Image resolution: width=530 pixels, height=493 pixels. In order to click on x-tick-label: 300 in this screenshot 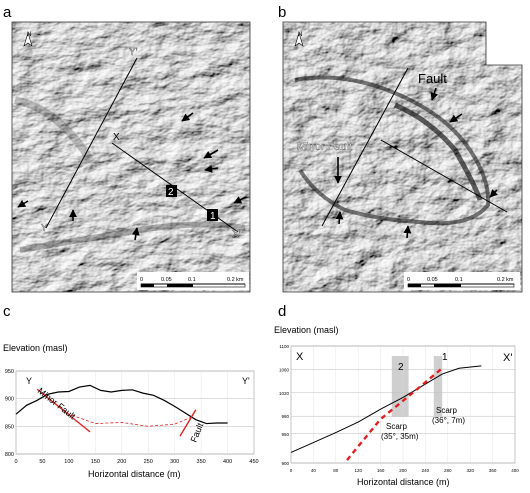, I will do `click(174, 462)`.